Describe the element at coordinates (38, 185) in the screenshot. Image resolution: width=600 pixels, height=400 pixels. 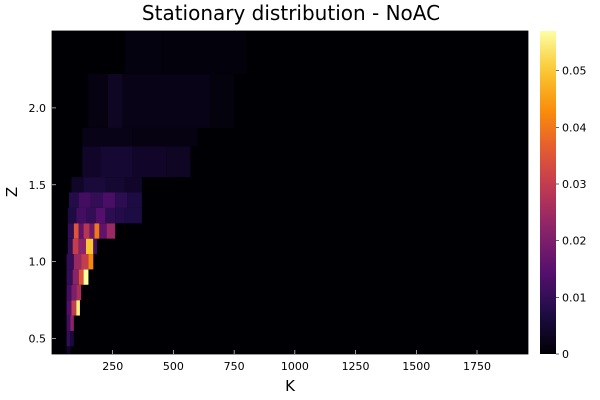
I see `y-tick-label: 1.5` at that location.